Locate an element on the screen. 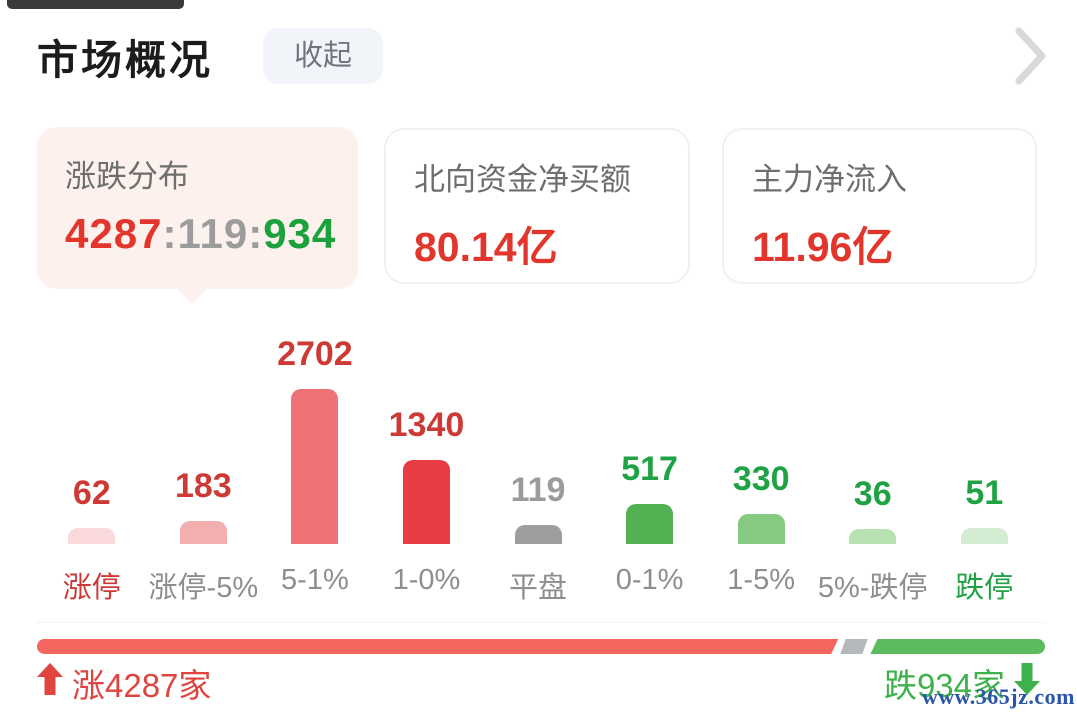  divider is located at coordinates (540, 622).